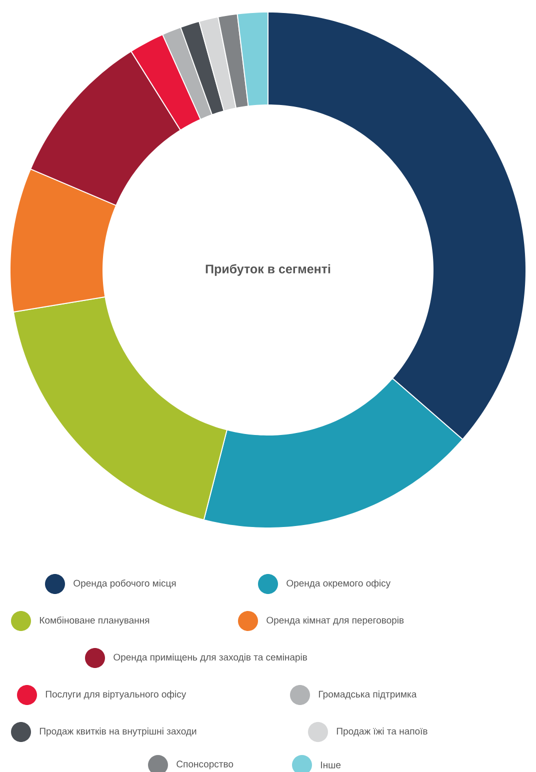  Describe the element at coordinates (205, 765) in the screenshot. I see `legend-label: Спонсорство` at that location.